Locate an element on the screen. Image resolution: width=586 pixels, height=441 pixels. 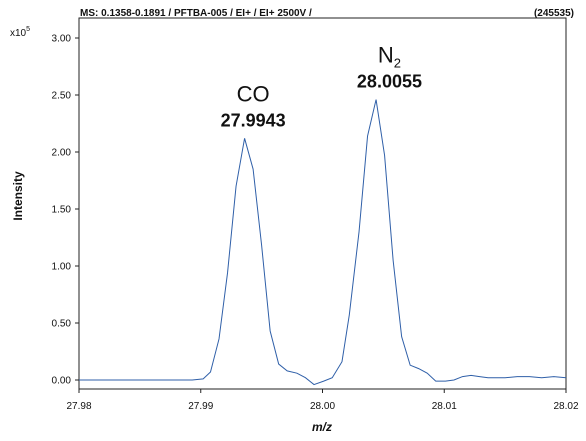
x-axis: 27.98 27.99 28.00 28.01 28.02 is located at coordinates (322, 400).